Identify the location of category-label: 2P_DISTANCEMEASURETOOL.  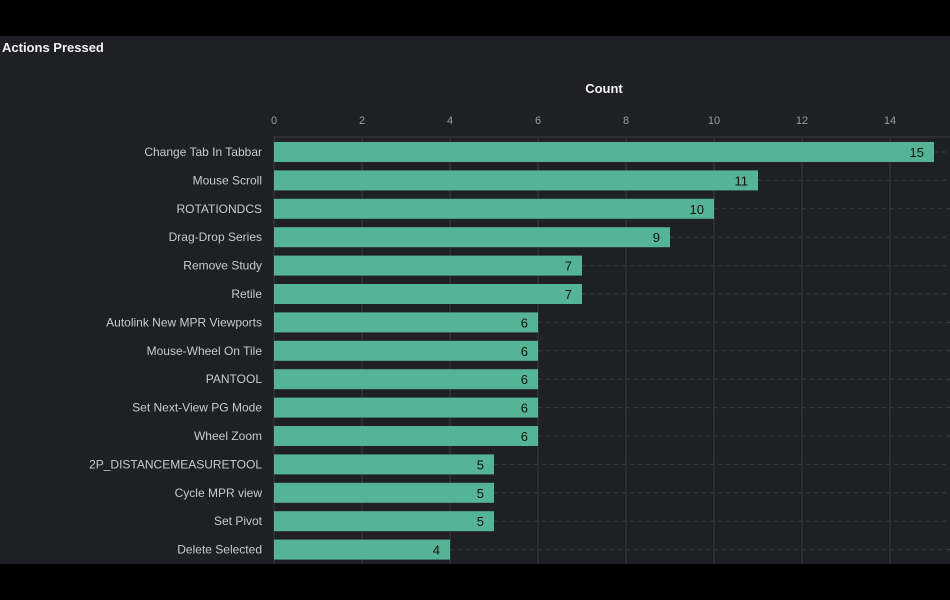
(175, 464).